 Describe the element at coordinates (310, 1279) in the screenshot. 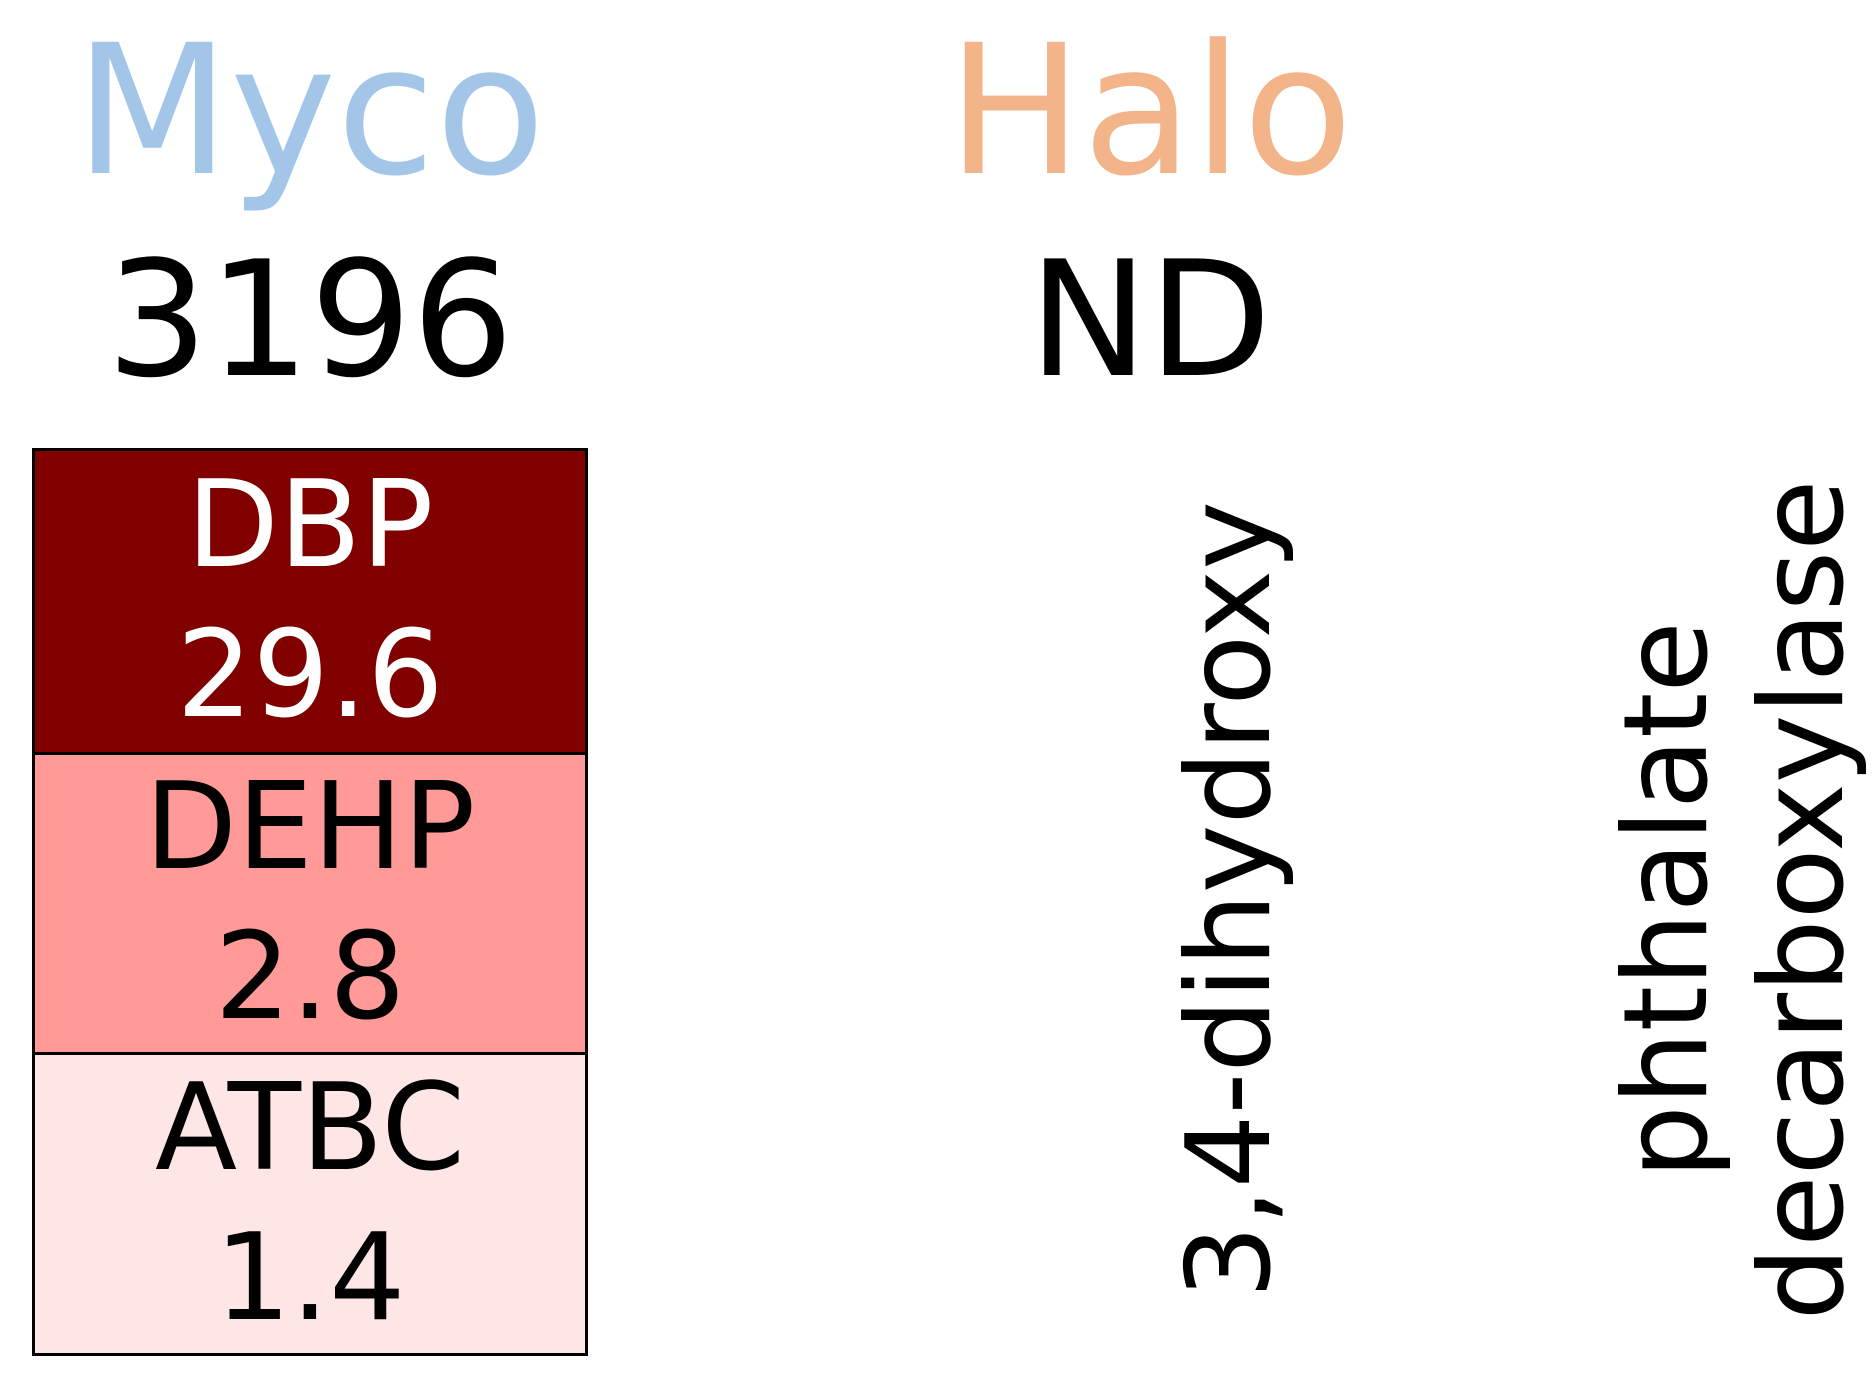

I see `cell-value: 1.4` at that location.